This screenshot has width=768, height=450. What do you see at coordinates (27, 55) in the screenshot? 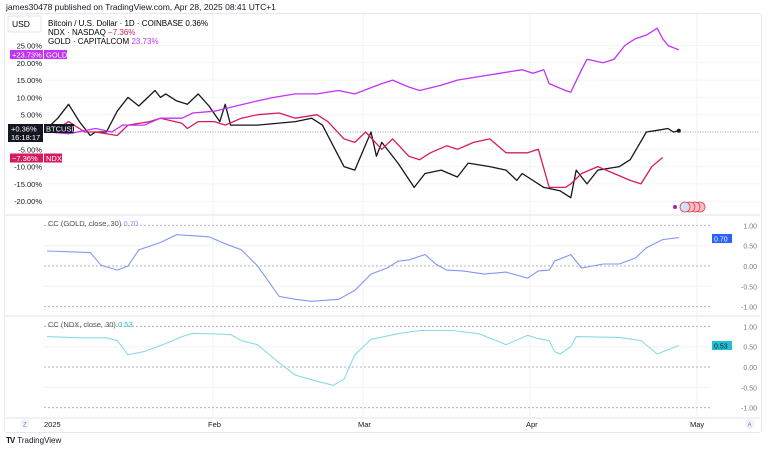
I see `gold-tag-value: +23.73%` at bounding box center [27, 55].